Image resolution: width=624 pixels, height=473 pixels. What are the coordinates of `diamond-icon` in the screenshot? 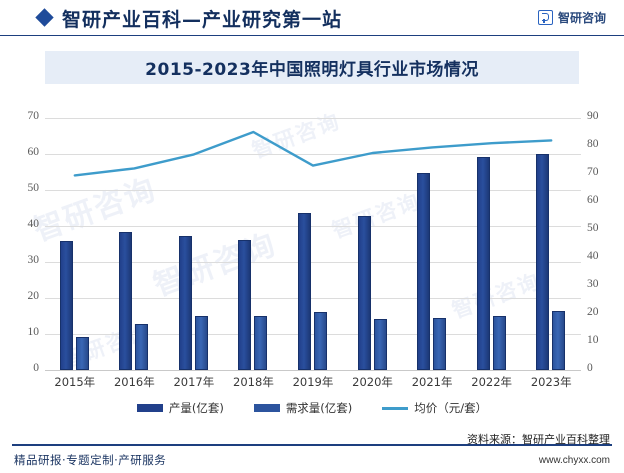 It's located at (44, 17).